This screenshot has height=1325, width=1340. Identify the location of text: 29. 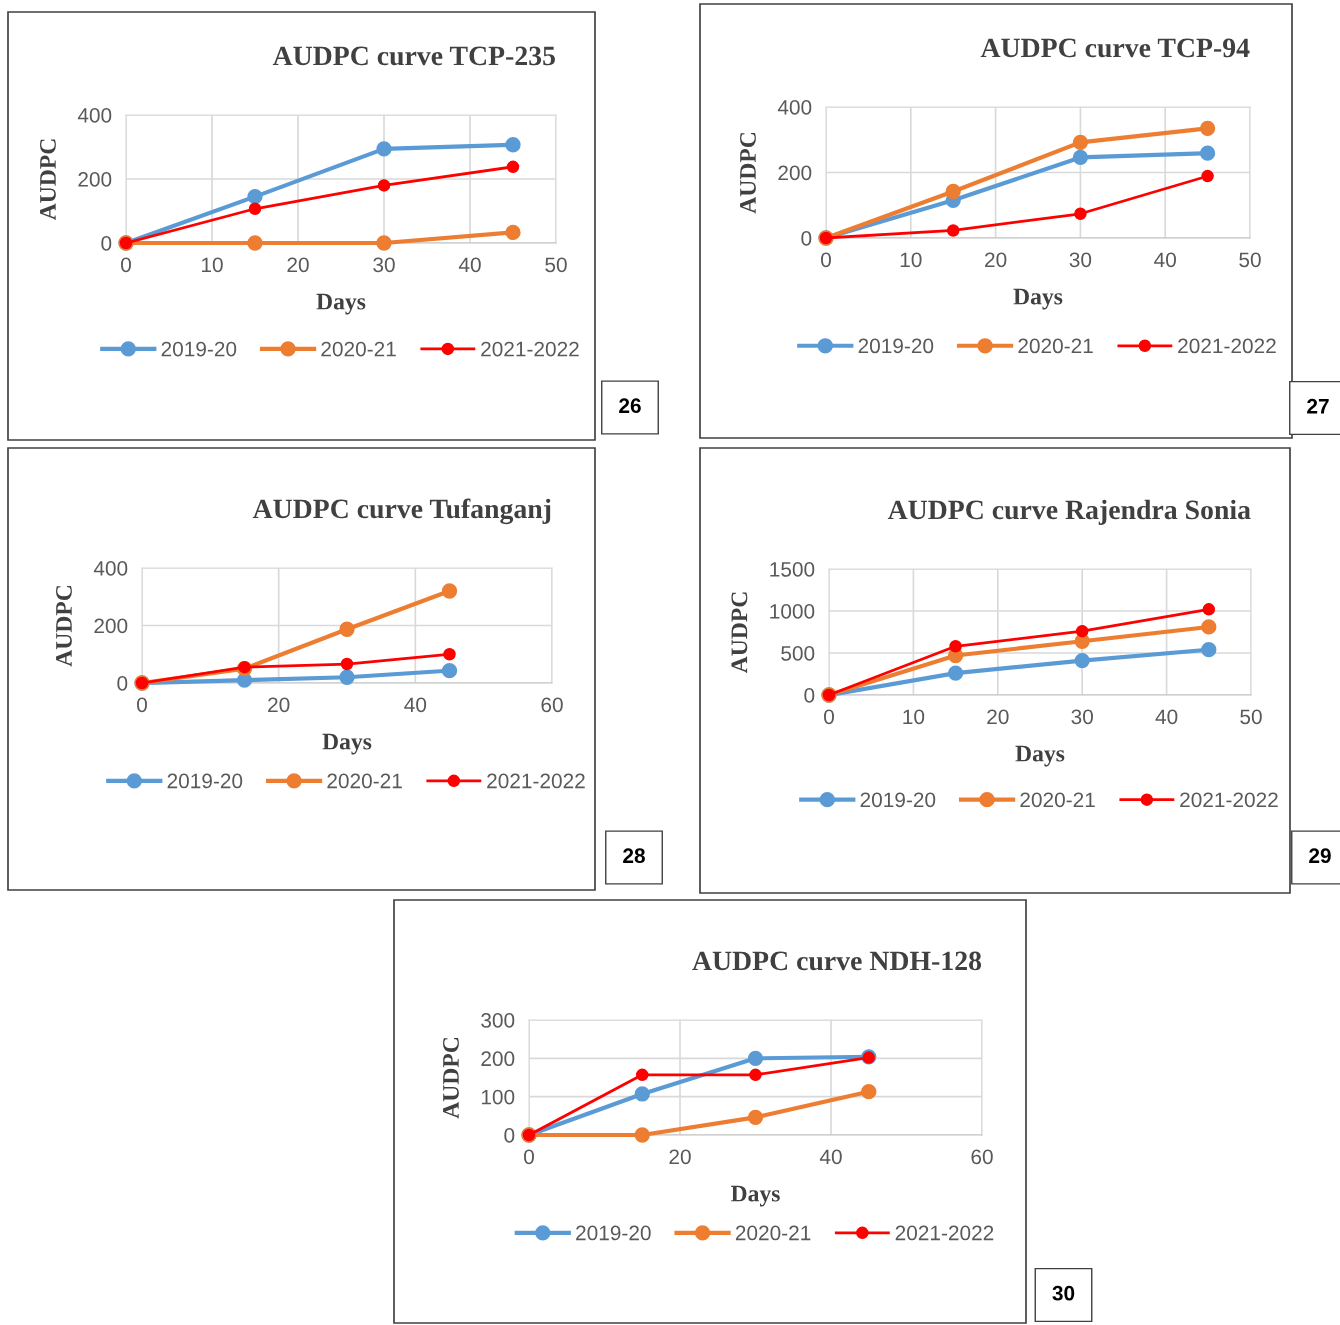
(1320, 856).